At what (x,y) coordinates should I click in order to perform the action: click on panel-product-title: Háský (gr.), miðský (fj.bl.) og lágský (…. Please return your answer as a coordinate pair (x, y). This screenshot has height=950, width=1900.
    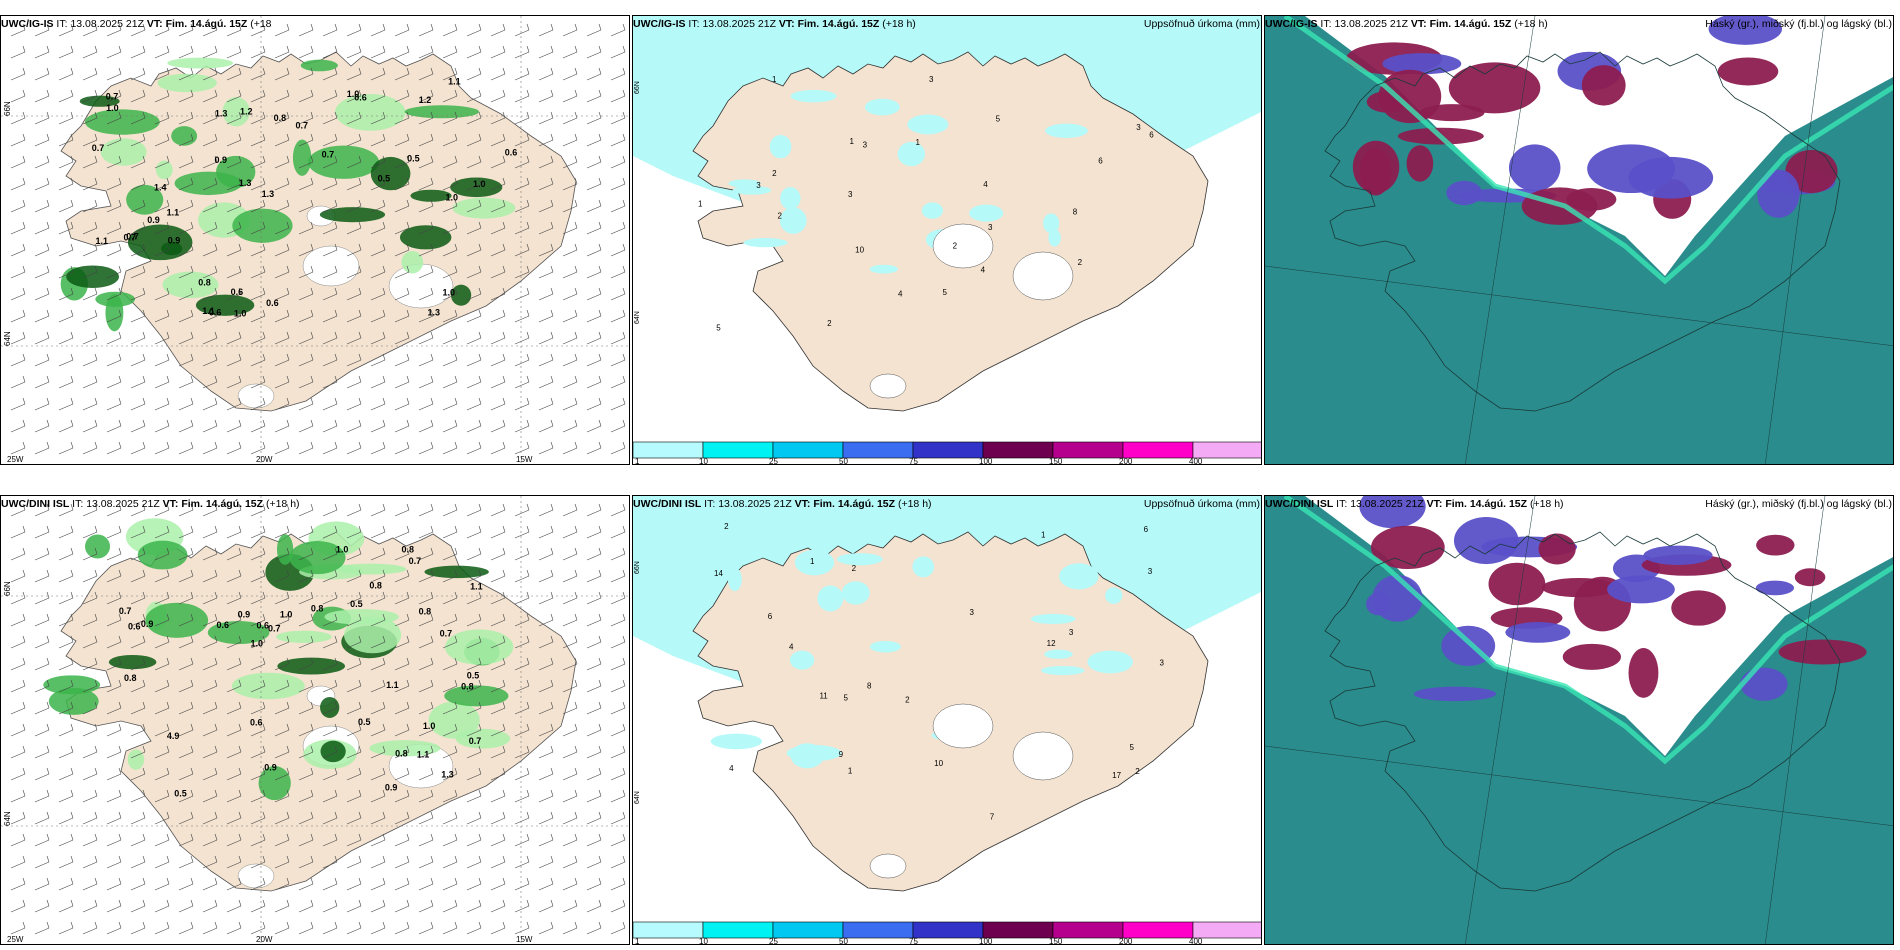
    Looking at the image, I should click on (1798, 504).